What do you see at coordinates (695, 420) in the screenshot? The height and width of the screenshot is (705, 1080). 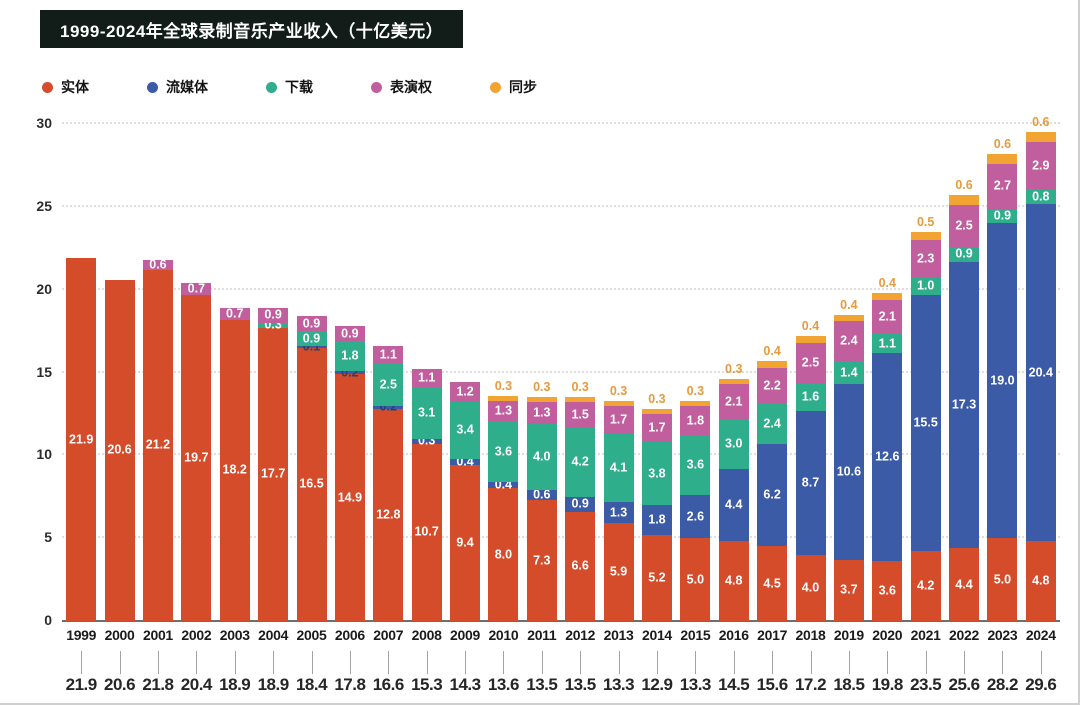 I see `segment-performance-2015` at bounding box center [695, 420].